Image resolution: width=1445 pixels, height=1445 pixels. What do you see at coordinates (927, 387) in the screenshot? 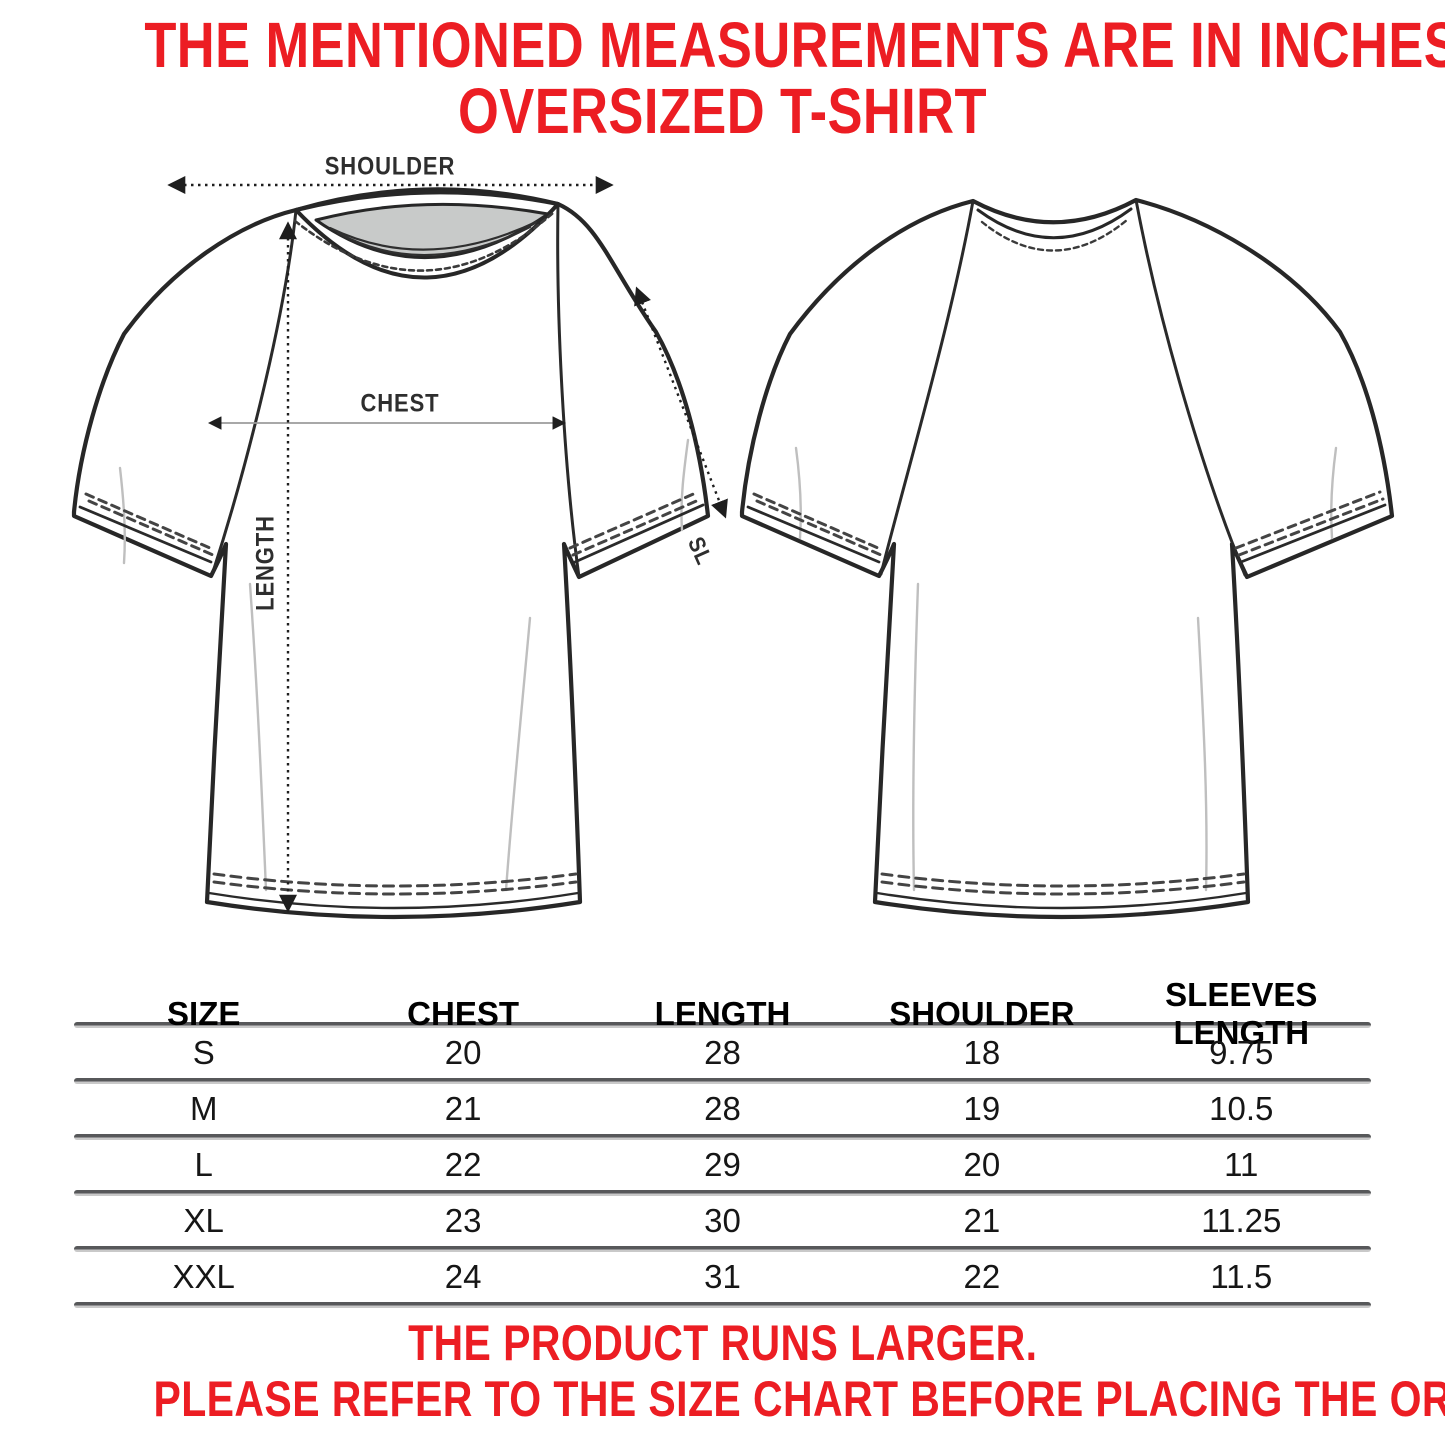
I see `back-left-armhole-seam` at bounding box center [927, 387].